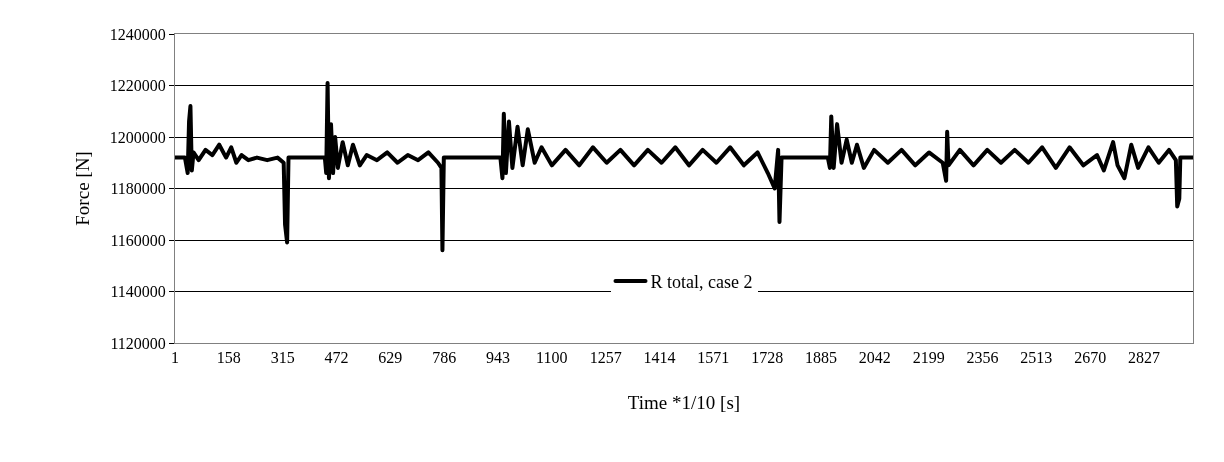 This screenshot has height=462, width=1224. I want to click on x-tick-label: 2670, so click(1090, 358).